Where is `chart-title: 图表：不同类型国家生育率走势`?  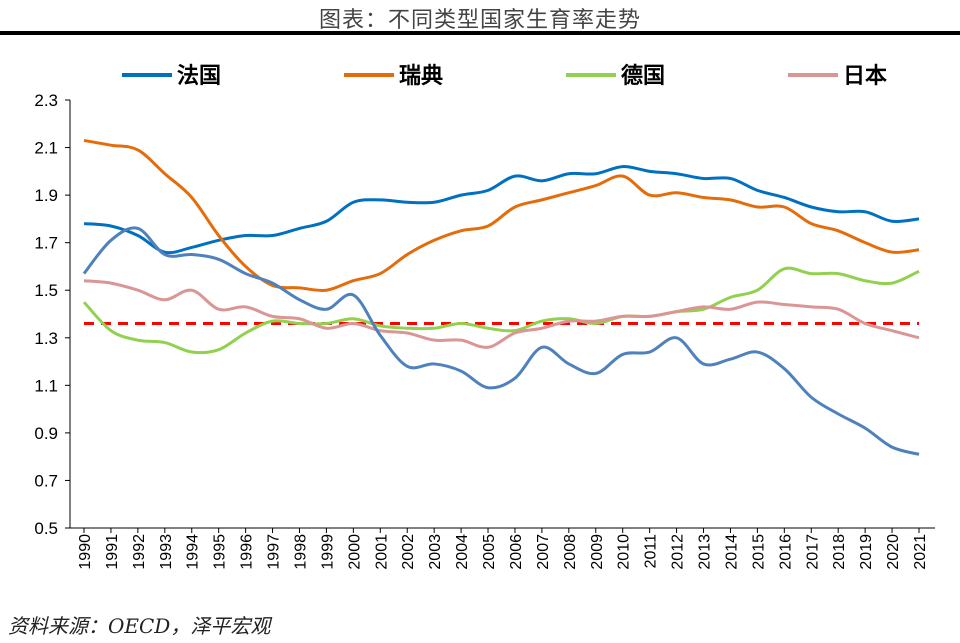 chart-title: 图表：不同类型国家生育率走势 is located at coordinates (479, 20).